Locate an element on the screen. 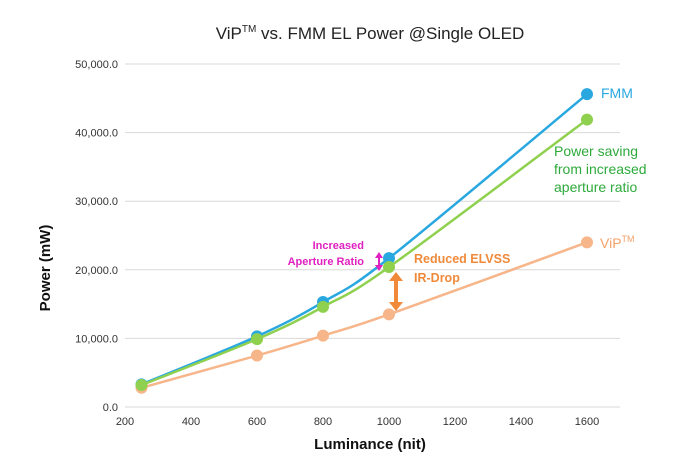  annotation-increased-line1: Increased is located at coordinates (338, 246).